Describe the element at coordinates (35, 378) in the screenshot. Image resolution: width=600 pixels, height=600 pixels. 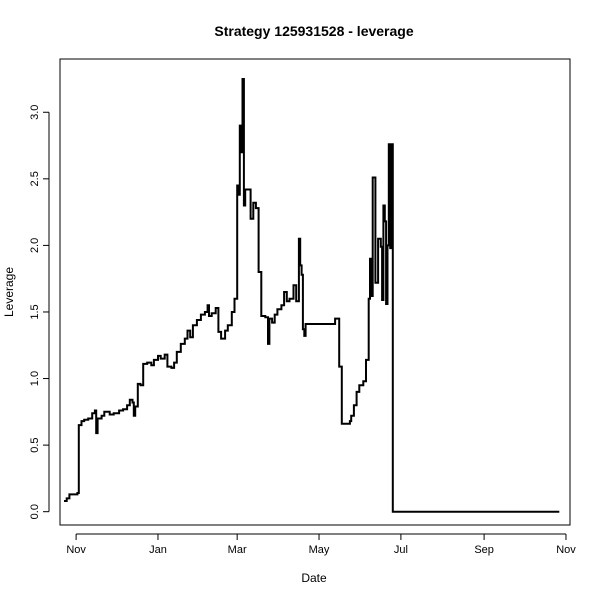
I see `y-tick-label: 1.0` at that location.